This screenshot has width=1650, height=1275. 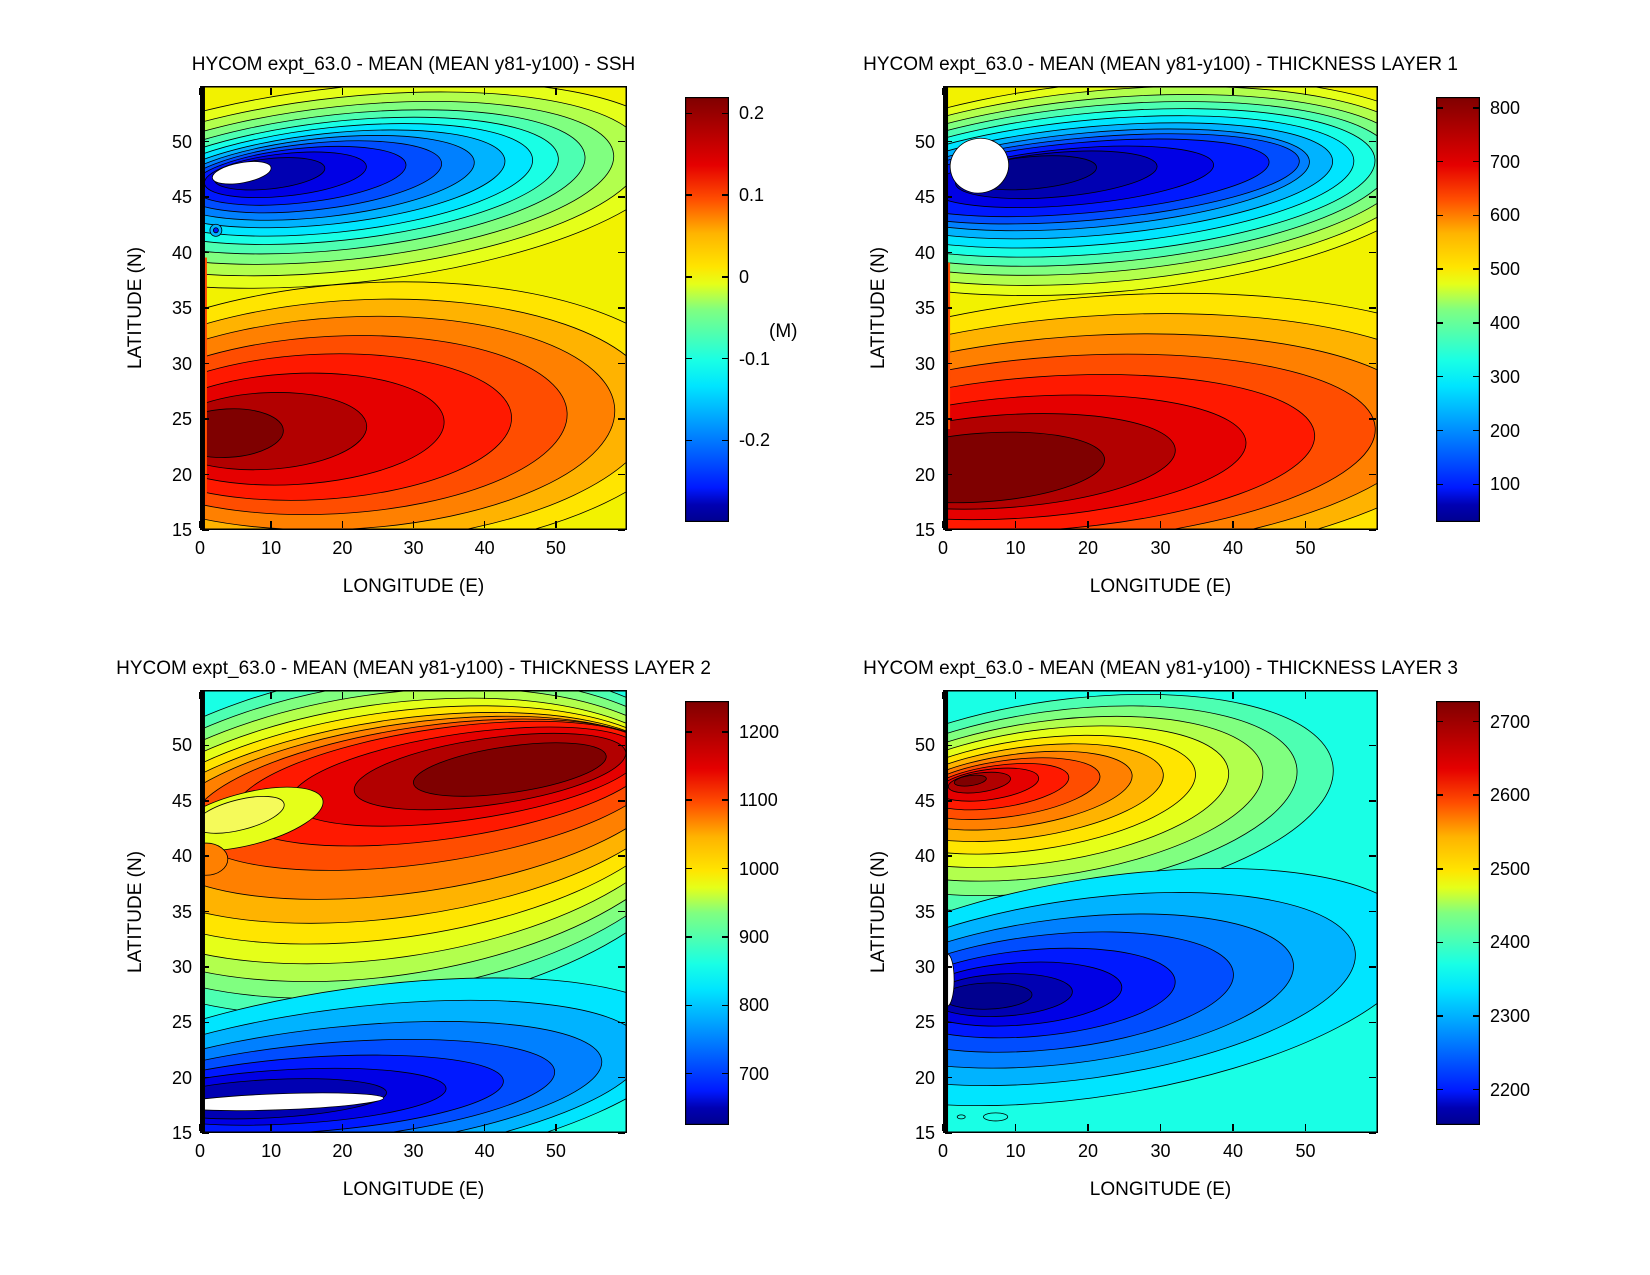 What do you see at coordinates (1088, 1151) in the screenshot?
I see `x-tick-label: 20` at bounding box center [1088, 1151].